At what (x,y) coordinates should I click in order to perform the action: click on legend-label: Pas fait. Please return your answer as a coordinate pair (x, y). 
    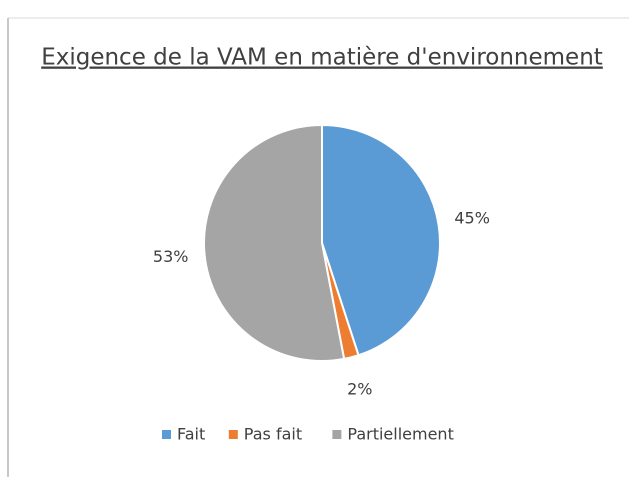
    Looking at the image, I should click on (273, 434).